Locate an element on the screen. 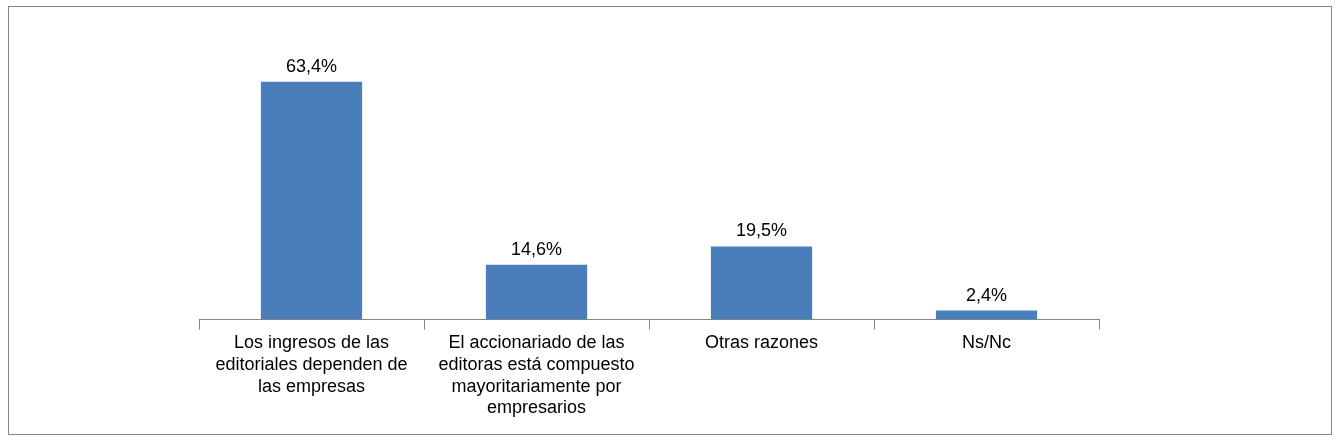 The height and width of the screenshot is (441, 1342). x-tick-label: Ns/Nc is located at coordinates (986, 342).